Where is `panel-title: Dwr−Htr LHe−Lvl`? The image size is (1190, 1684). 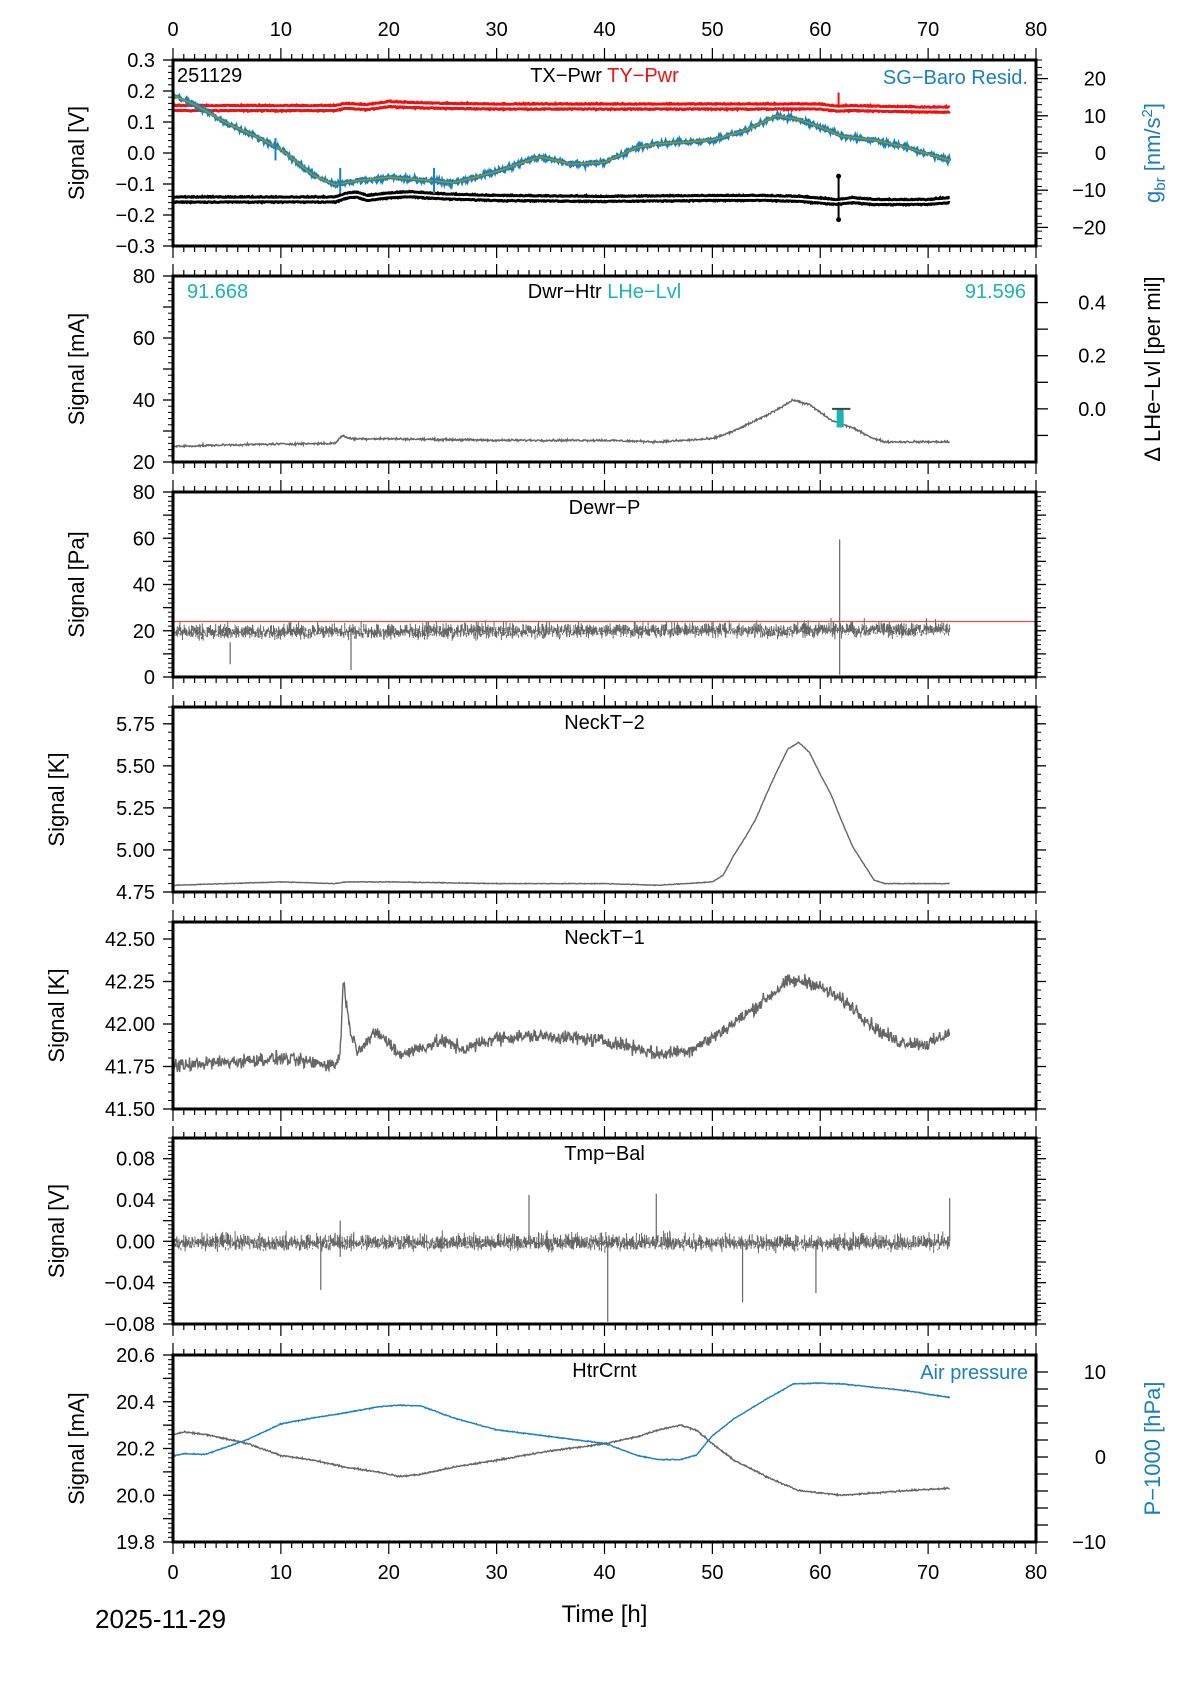
panel-title: Dwr−Htr LHe−Lvl is located at coordinates (604, 292).